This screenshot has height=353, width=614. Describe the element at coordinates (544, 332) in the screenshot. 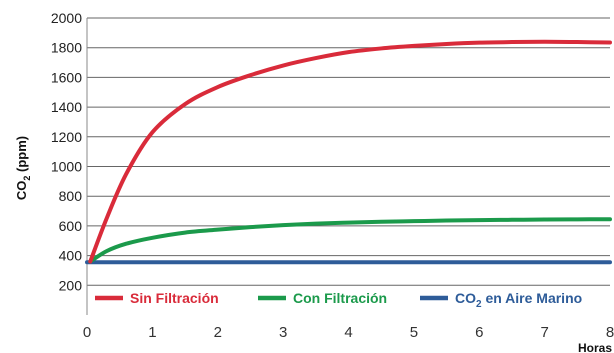

I see `x-tick-label: 7` at that location.